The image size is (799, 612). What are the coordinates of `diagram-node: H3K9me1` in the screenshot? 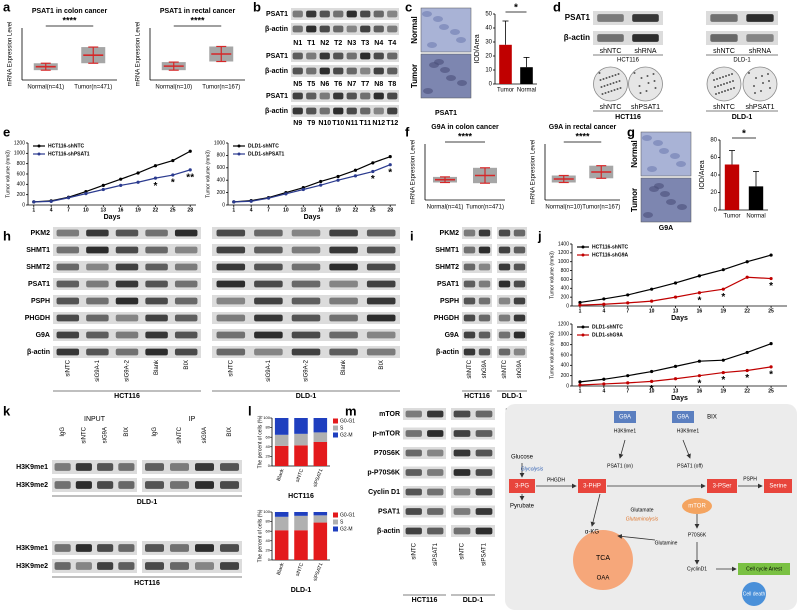 It's located at (688, 431).